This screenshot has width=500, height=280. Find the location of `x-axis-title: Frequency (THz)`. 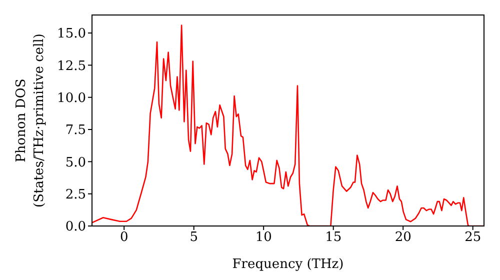

x-axis-title: Frequency (THz) is located at coordinates (288, 264).